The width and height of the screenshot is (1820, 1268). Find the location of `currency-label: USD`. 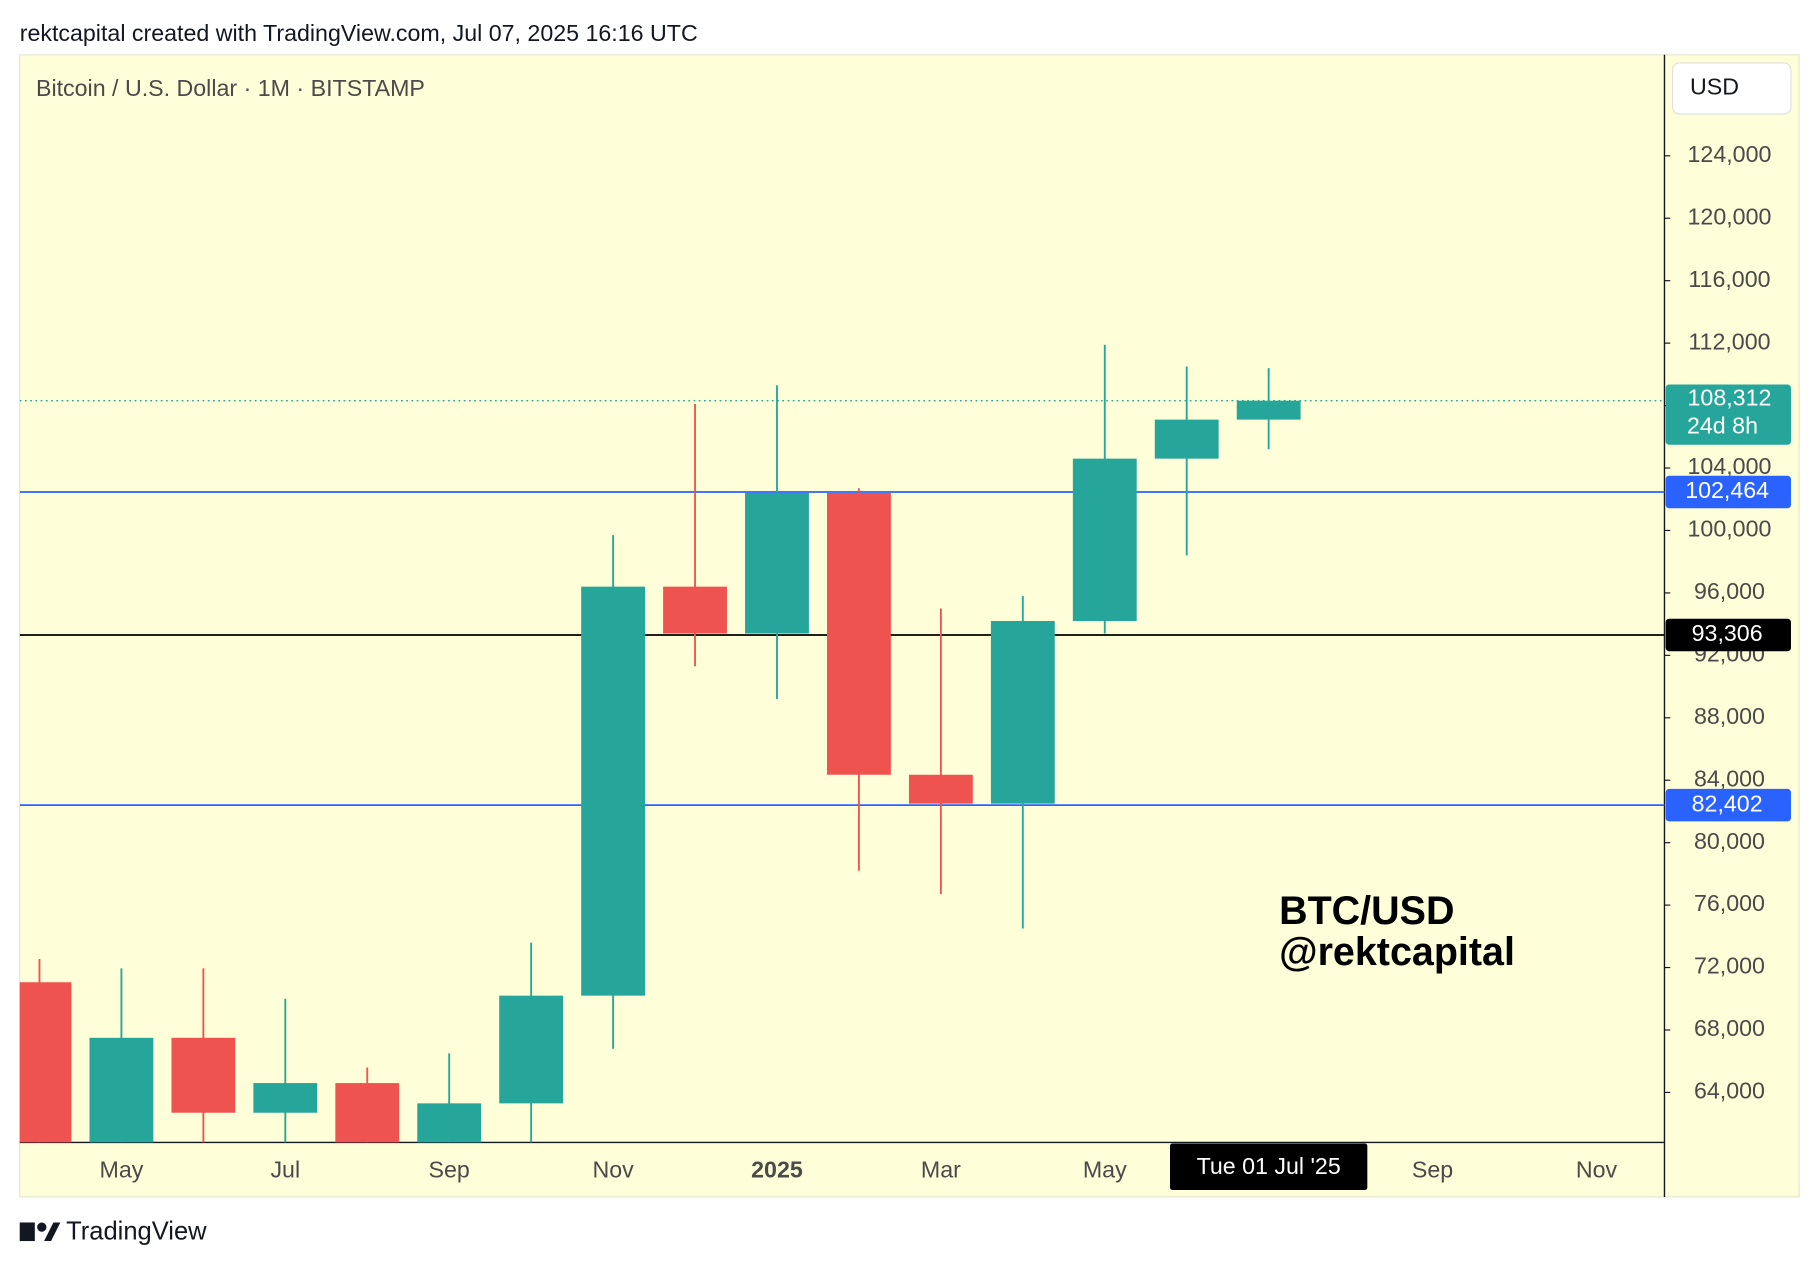

currency-label: USD is located at coordinates (1714, 87).